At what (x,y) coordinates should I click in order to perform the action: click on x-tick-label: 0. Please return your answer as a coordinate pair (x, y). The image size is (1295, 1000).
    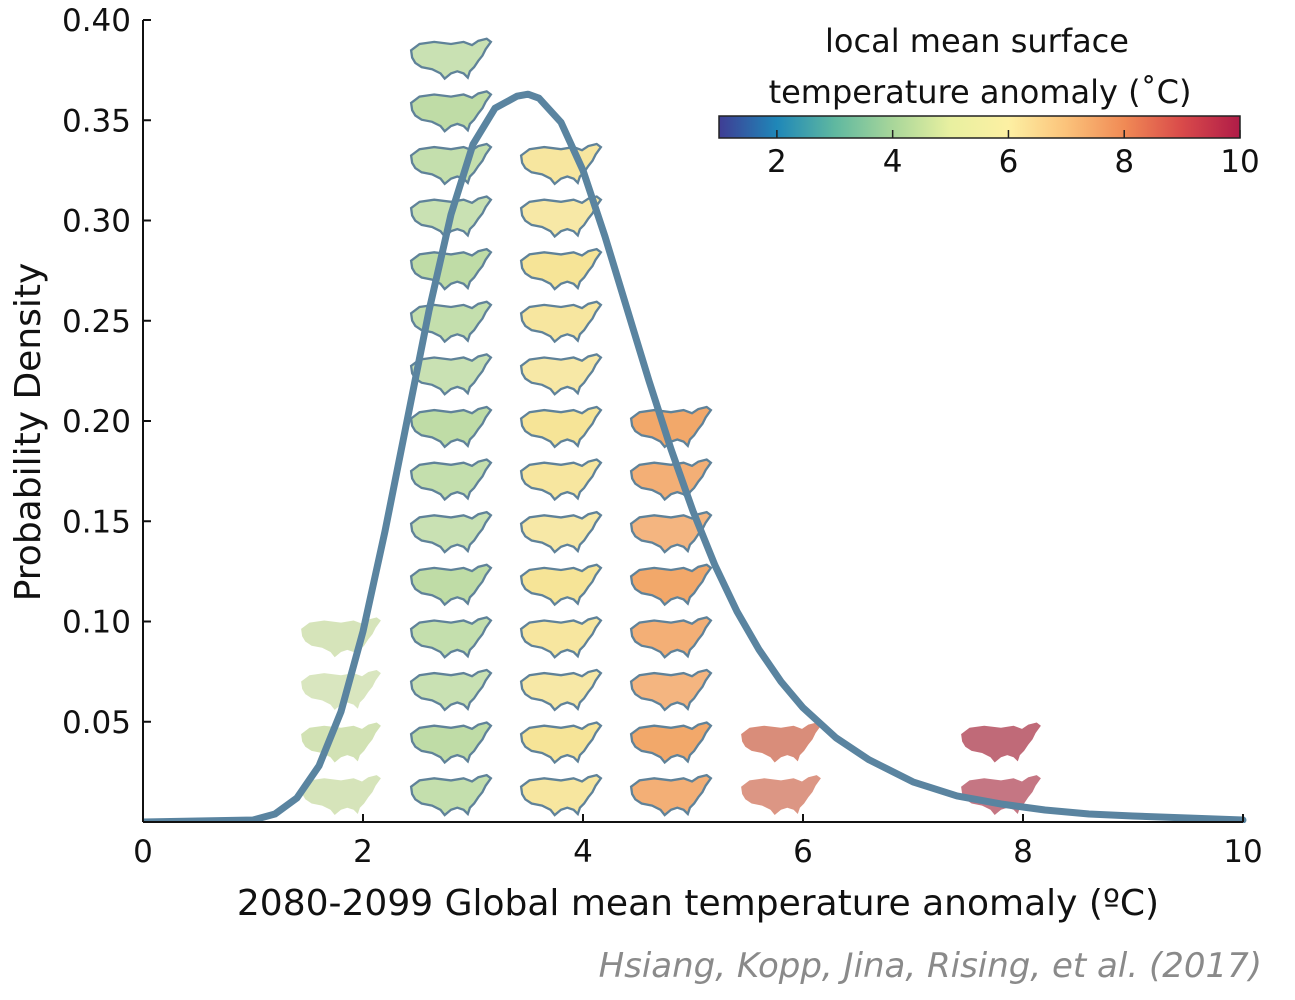
    Looking at the image, I should click on (143, 852).